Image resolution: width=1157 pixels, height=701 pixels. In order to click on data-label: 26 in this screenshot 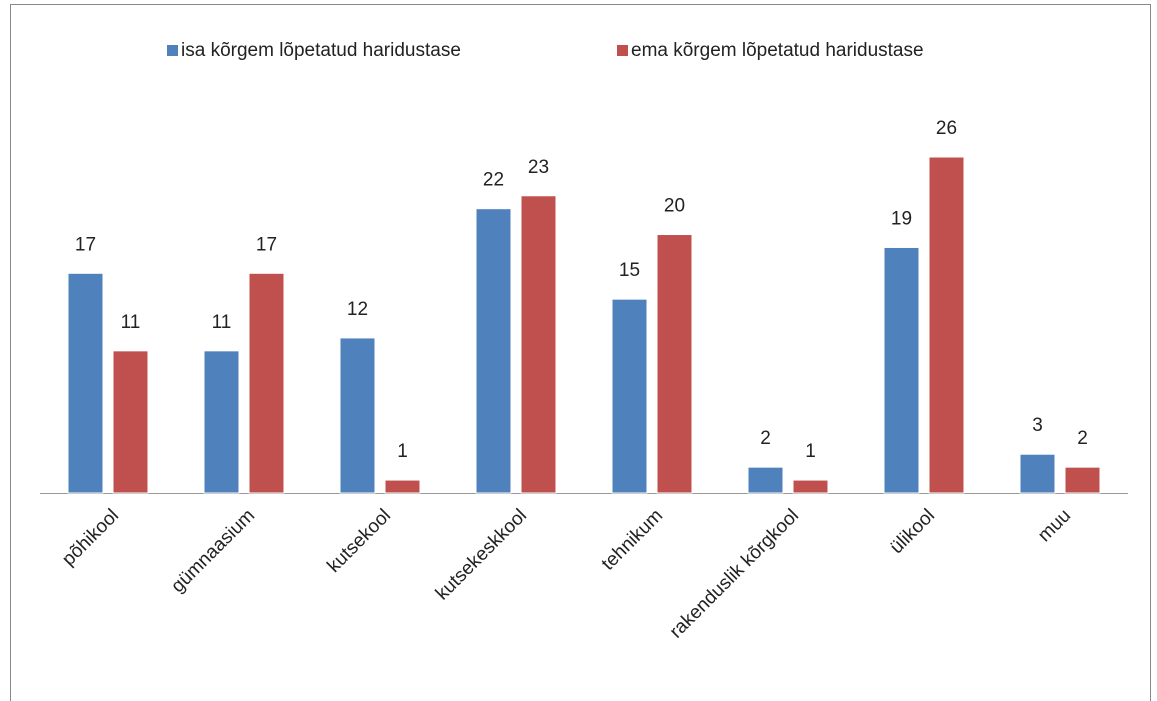, I will do `click(946, 128)`.